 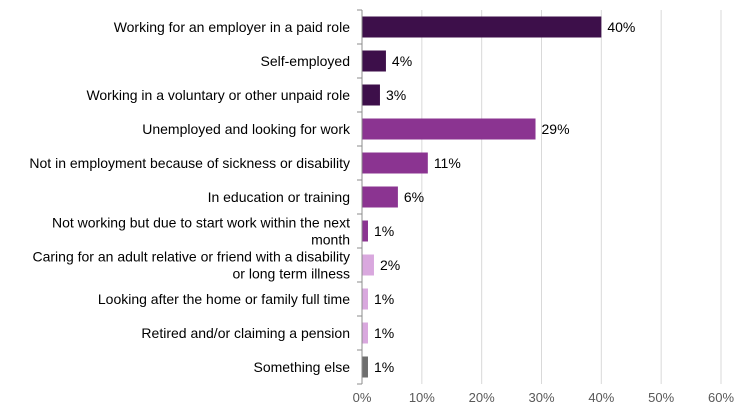 What do you see at coordinates (245, 333) in the screenshot?
I see `category-label: Retired and/or claiming a pension` at bounding box center [245, 333].